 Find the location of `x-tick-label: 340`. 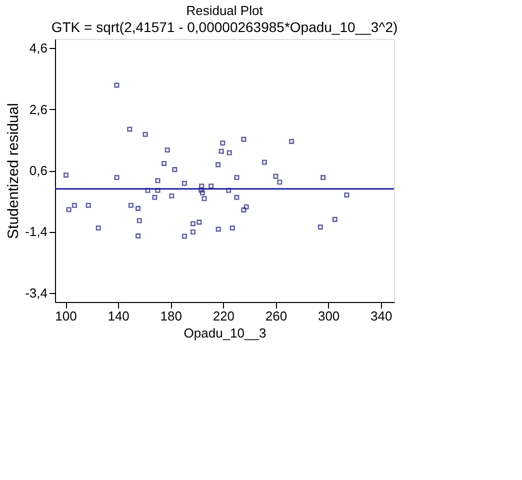

x-tick-label: 340 is located at coordinates (381, 316).